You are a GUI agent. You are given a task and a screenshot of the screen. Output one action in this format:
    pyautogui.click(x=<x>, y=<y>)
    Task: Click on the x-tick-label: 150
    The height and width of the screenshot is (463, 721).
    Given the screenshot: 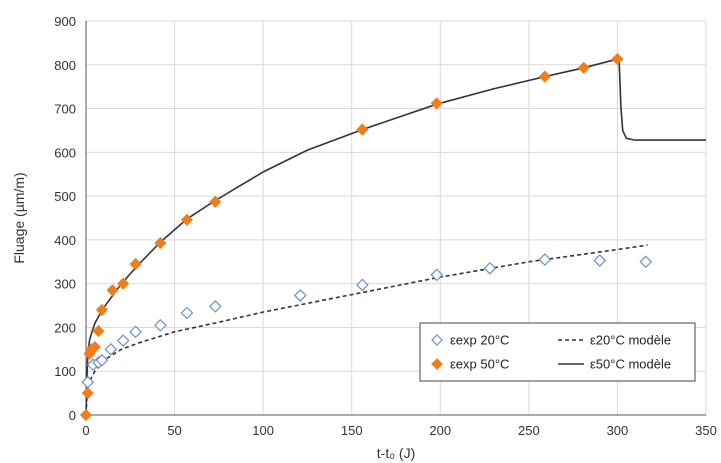 What is the action you would take?
    pyautogui.click(x=352, y=430)
    